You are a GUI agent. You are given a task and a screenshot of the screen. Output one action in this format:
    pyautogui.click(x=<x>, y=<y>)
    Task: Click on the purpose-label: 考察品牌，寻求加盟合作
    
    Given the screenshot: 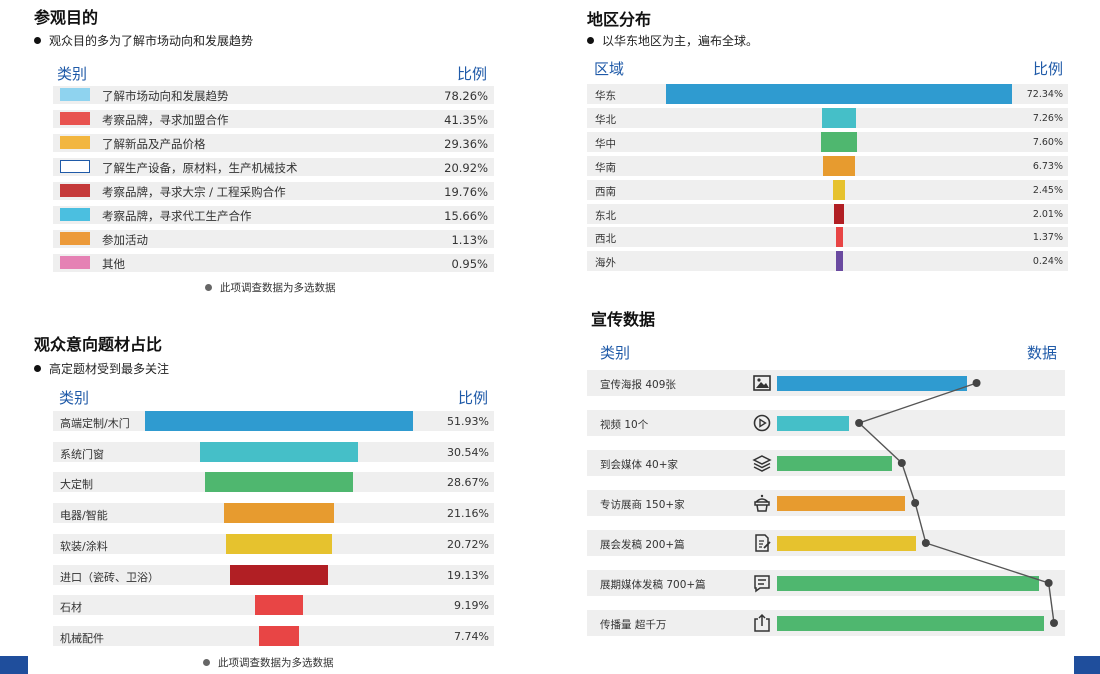 What is the action you would take?
    pyautogui.click(x=165, y=120)
    